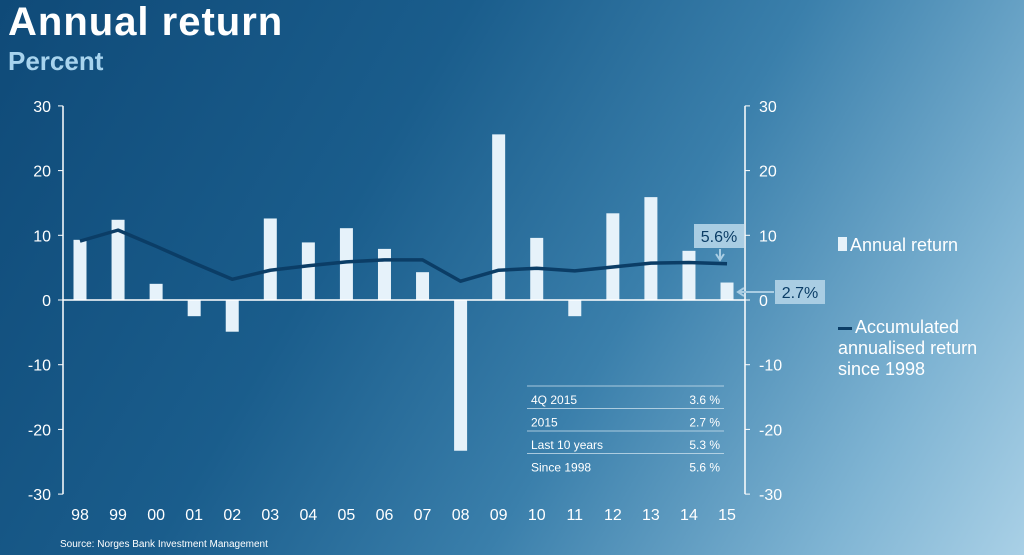  Describe the element at coordinates (347, 515) in the screenshot. I see `x-tick-label: 05` at that location.